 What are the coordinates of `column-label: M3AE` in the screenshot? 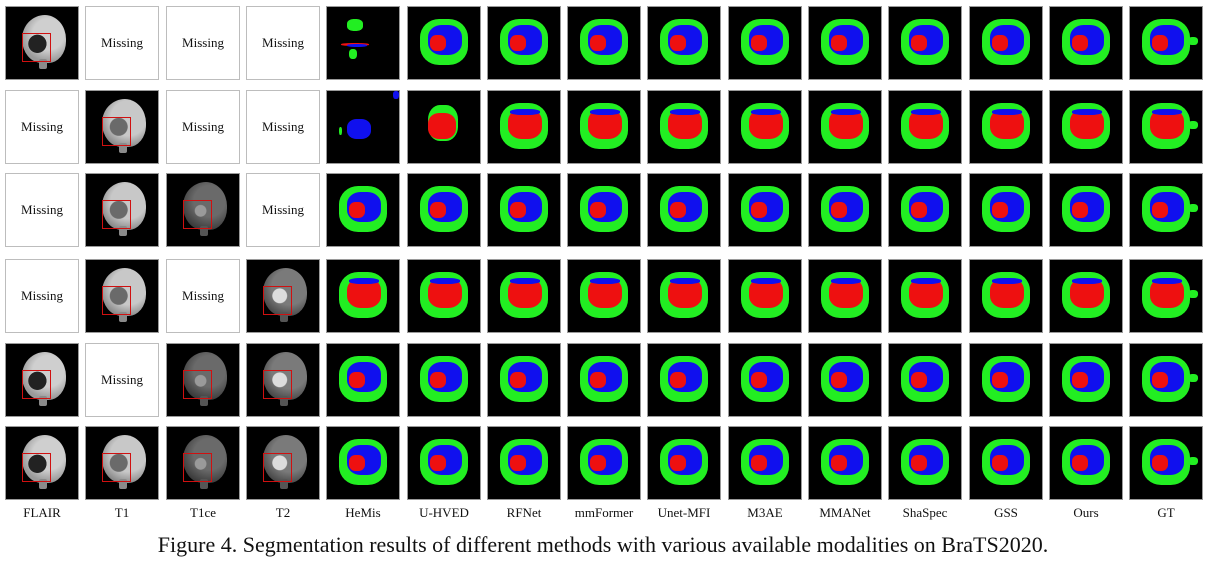 It's located at (765, 512).